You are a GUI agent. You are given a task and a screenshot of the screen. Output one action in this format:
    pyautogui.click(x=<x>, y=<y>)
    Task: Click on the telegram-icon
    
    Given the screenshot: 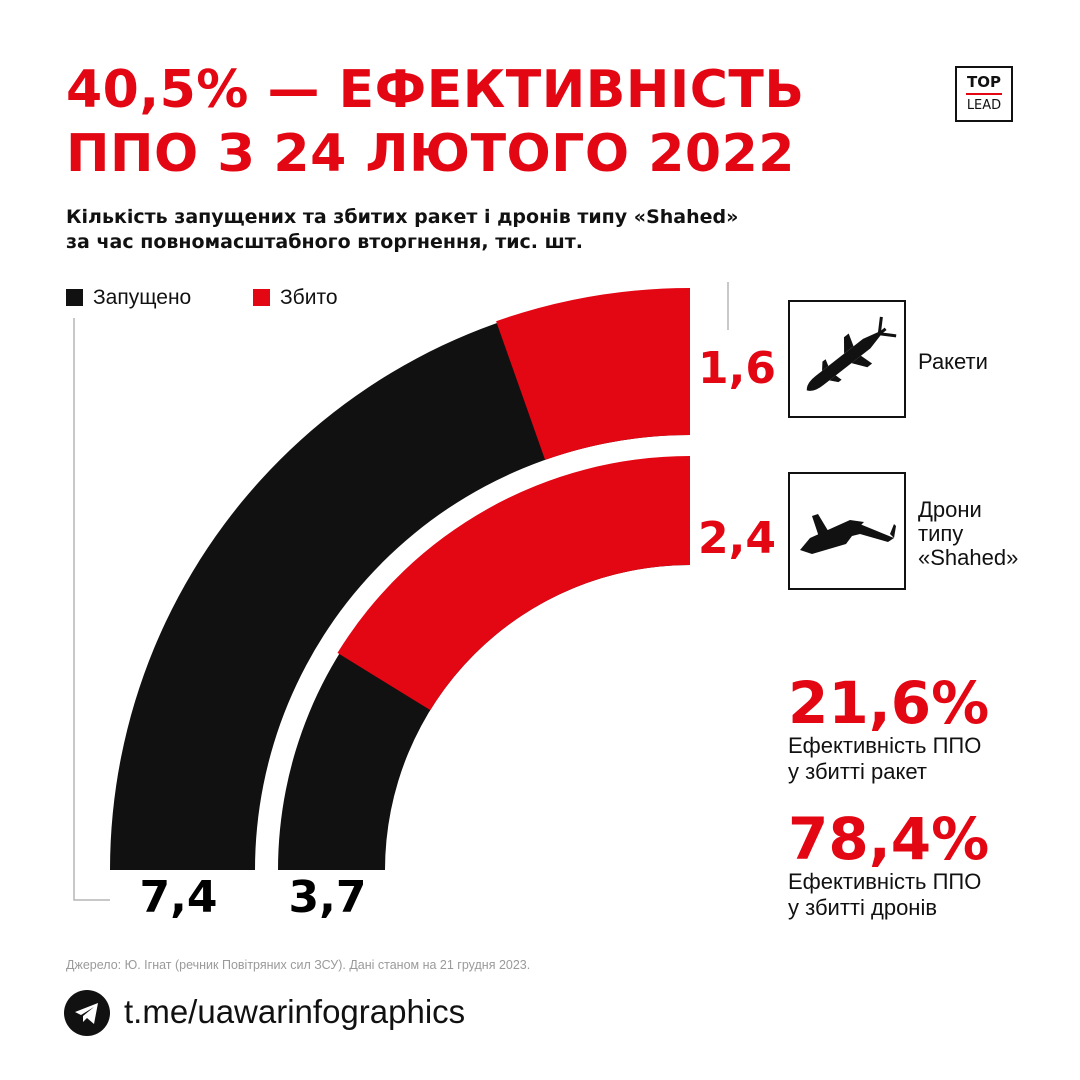 What is the action you would take?
    pyautogui.click(x=87, y=1013)
    